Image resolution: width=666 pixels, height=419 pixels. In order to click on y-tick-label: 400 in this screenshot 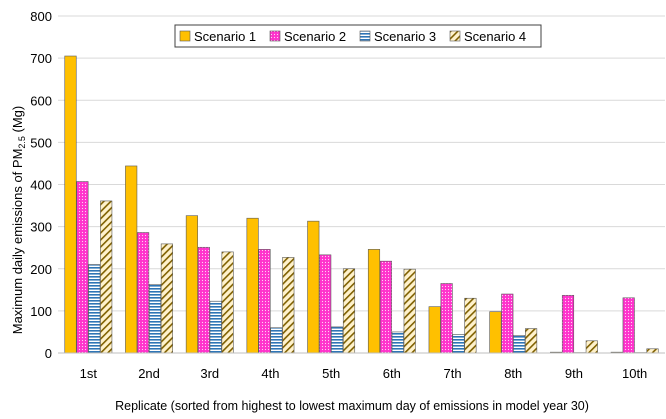, I will do `click(41, 185)`.